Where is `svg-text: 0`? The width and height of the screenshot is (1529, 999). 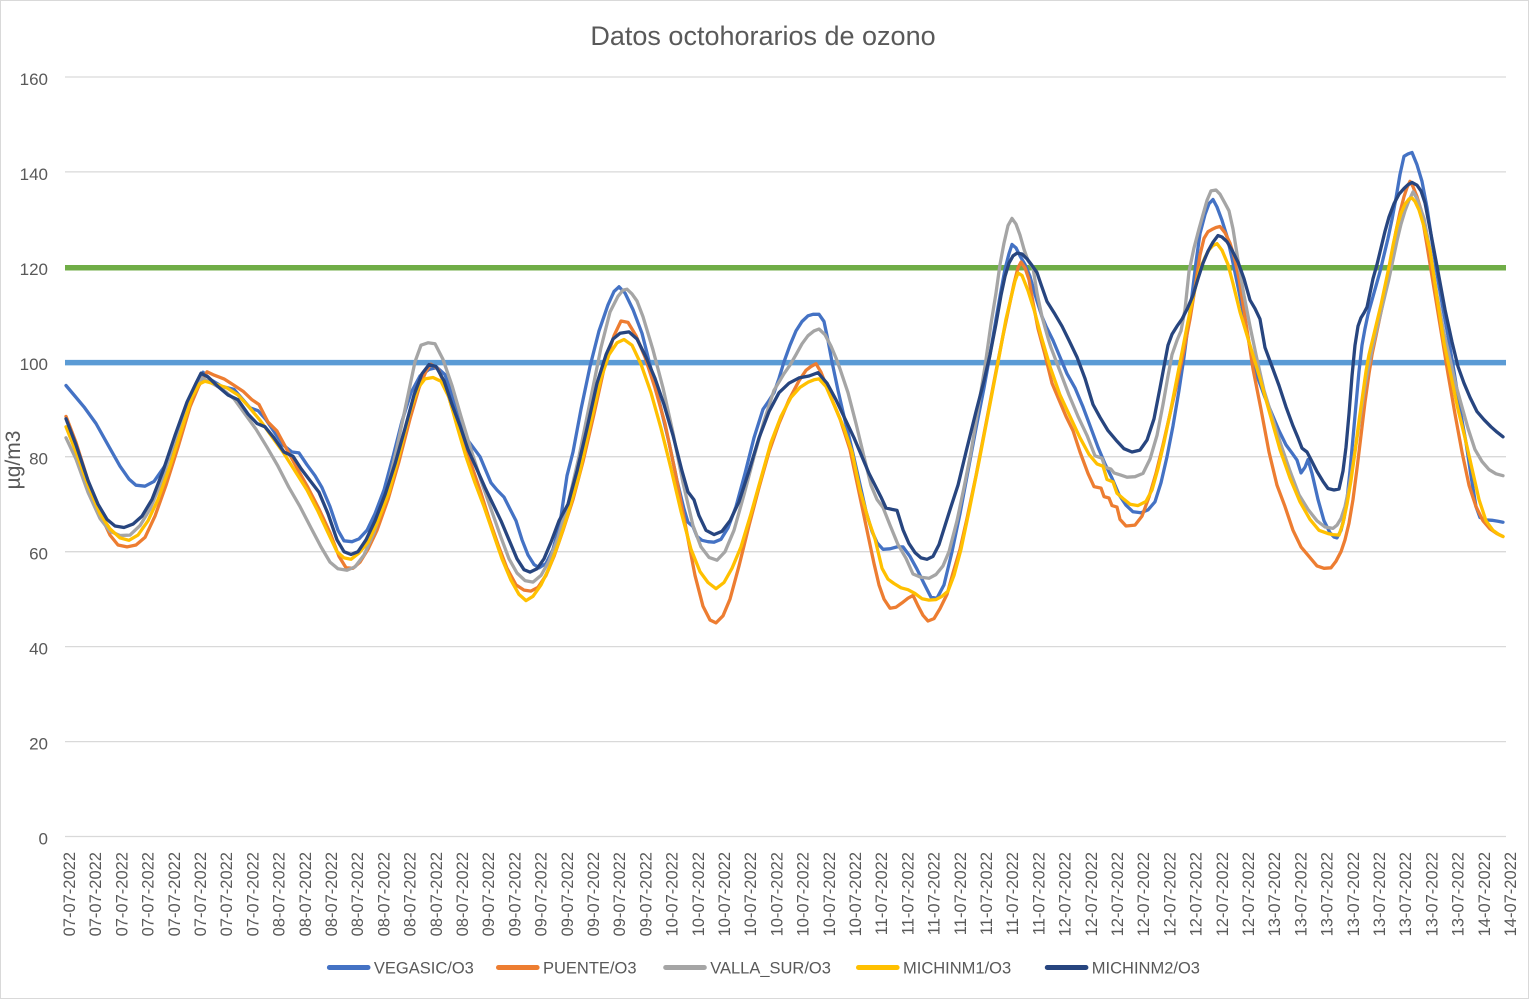
svg-text: 0 is located at coordinates (43, 839).